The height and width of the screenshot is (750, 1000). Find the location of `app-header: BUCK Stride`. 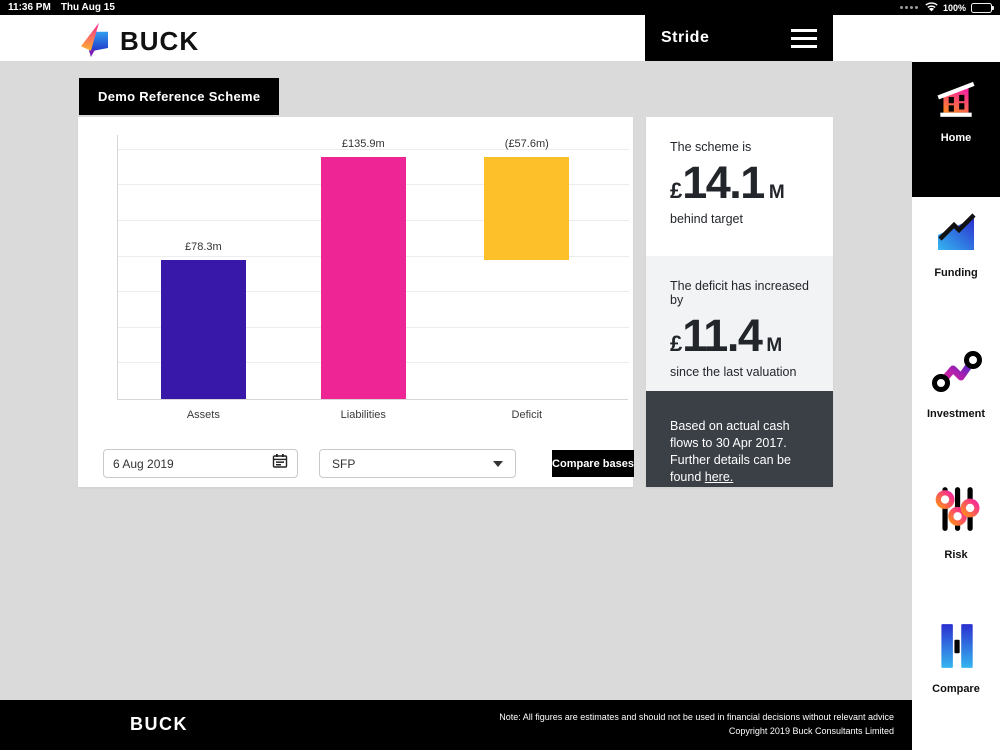

app-header: BUCK Stride is located at coordinates (500, 38).